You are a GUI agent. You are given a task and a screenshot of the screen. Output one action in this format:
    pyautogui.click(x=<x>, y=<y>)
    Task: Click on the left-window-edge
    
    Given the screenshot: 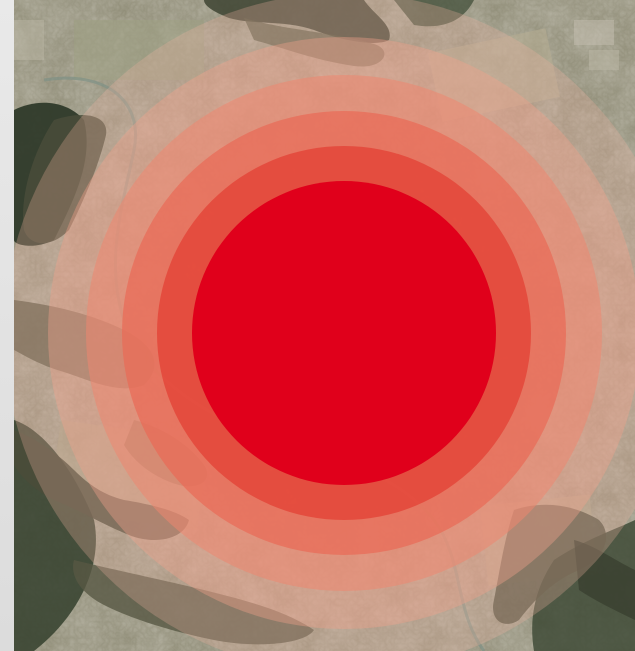 What is the action you would take?
    pyautogui.click(x=7, y=325)
    